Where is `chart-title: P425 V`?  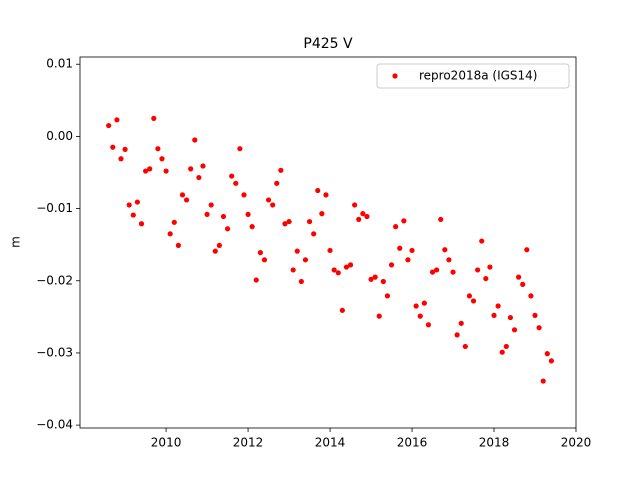
chart-title: P425 V is located at coordinates (328, 44).